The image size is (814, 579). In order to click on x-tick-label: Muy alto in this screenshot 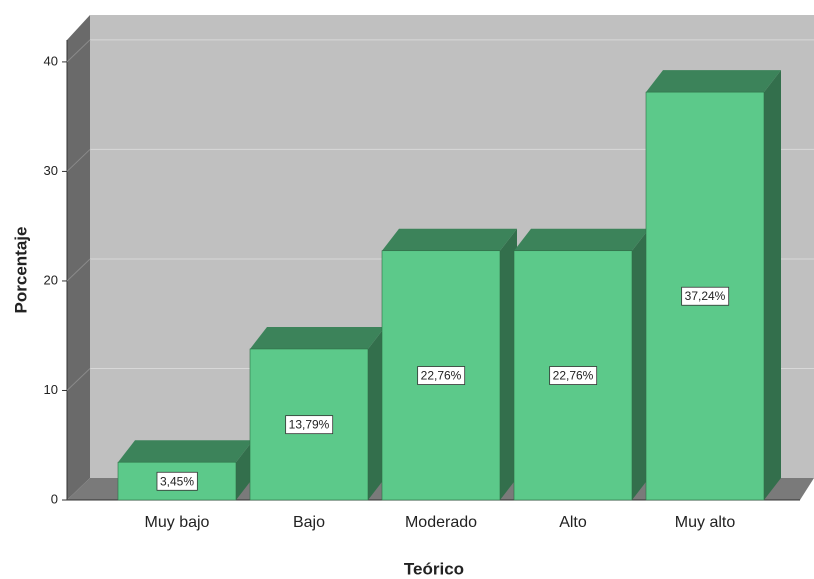, I will do `click(705, 522)`.